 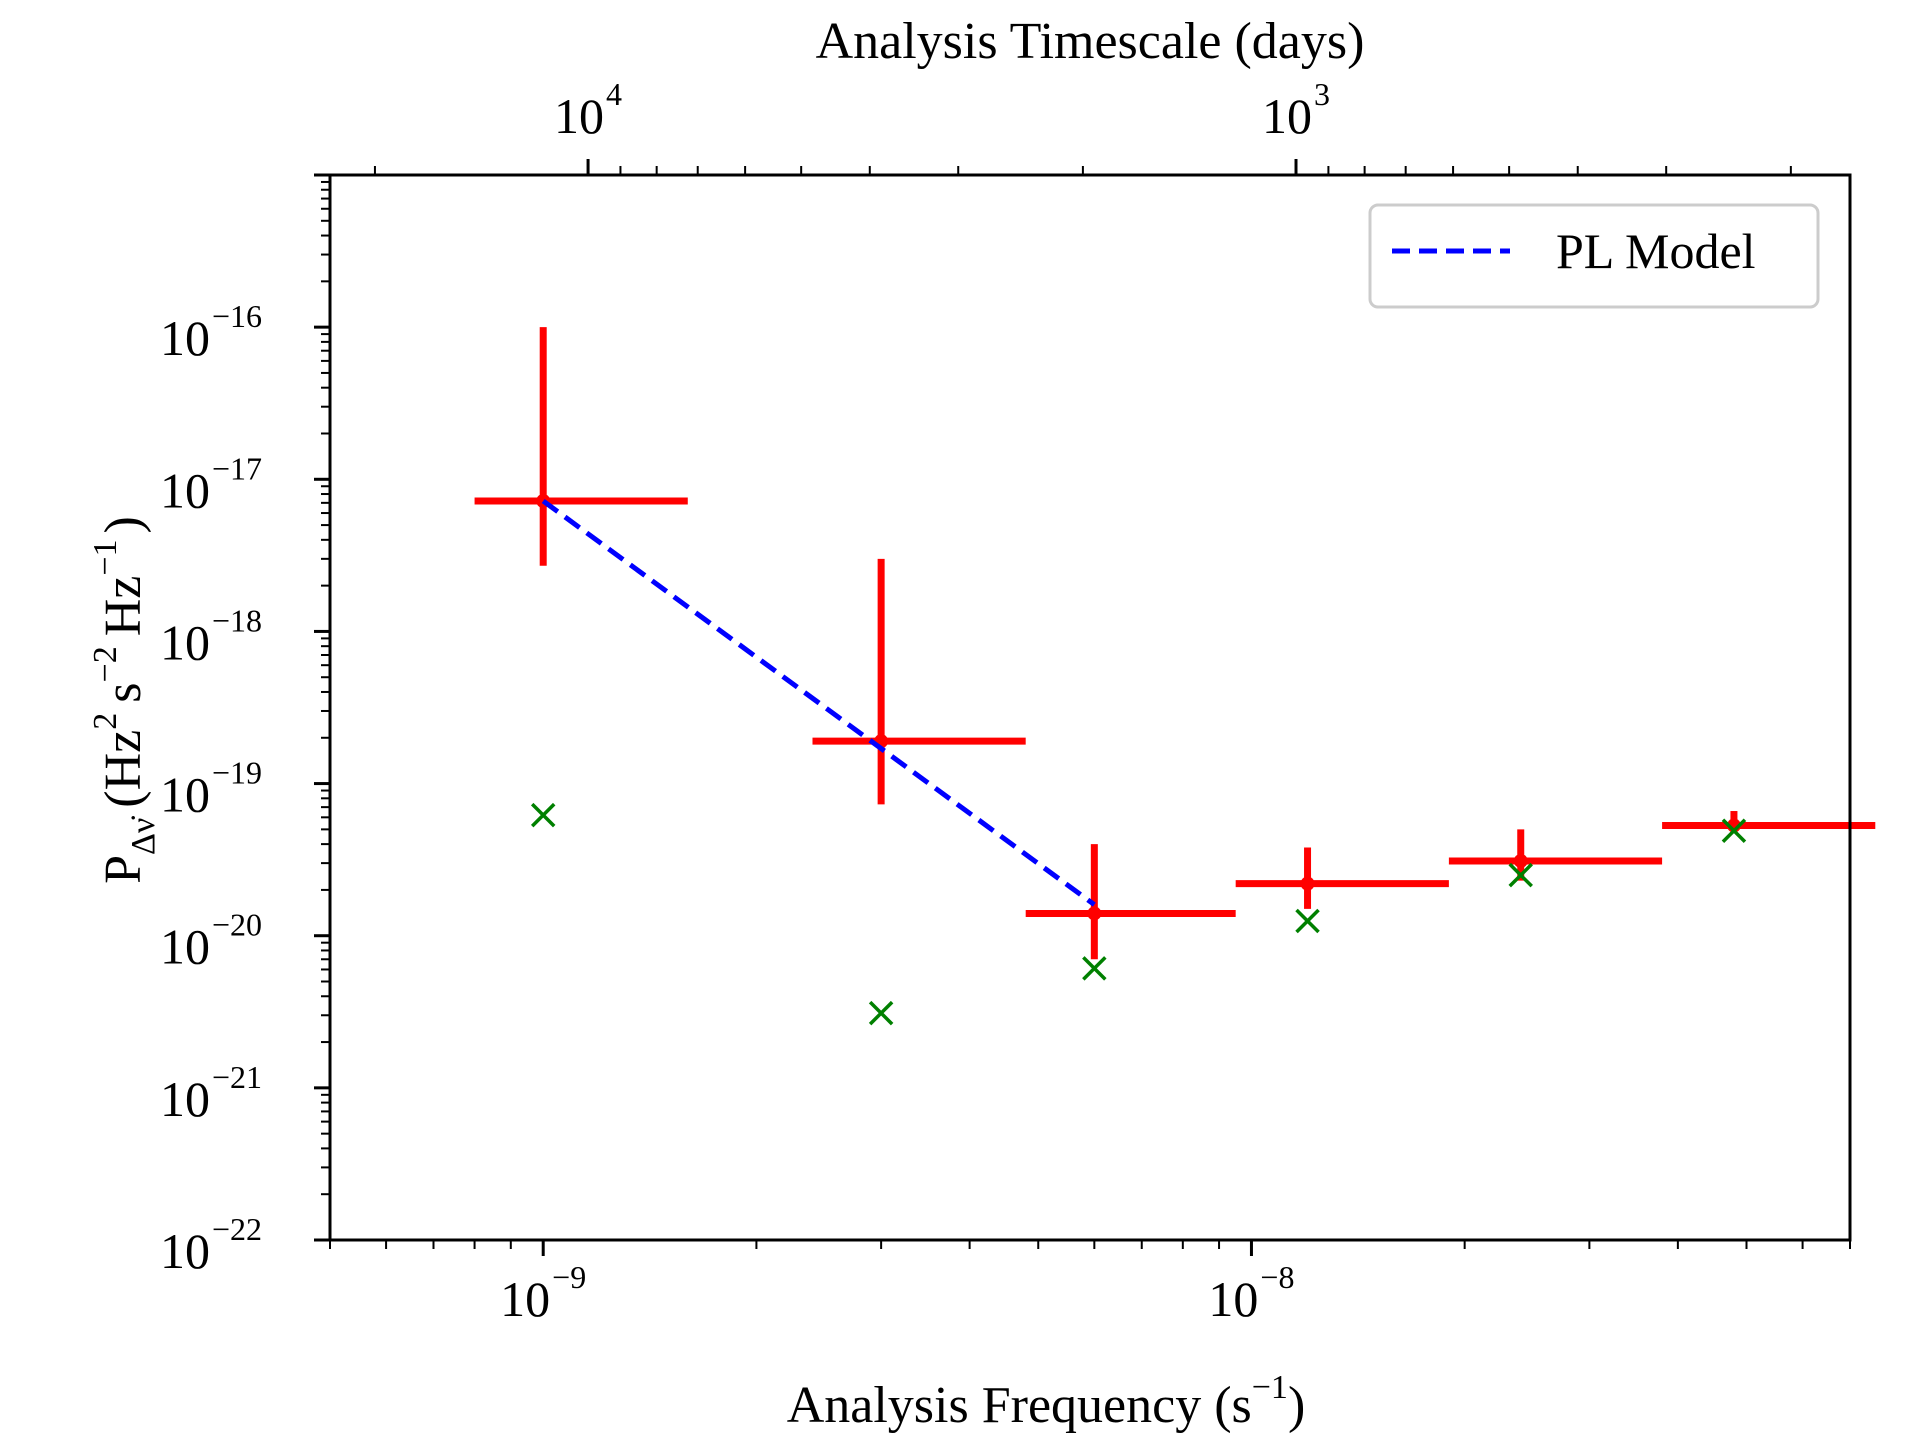 I want to click on y-axis-title-hz: Hz, so click(x=123, y=606).